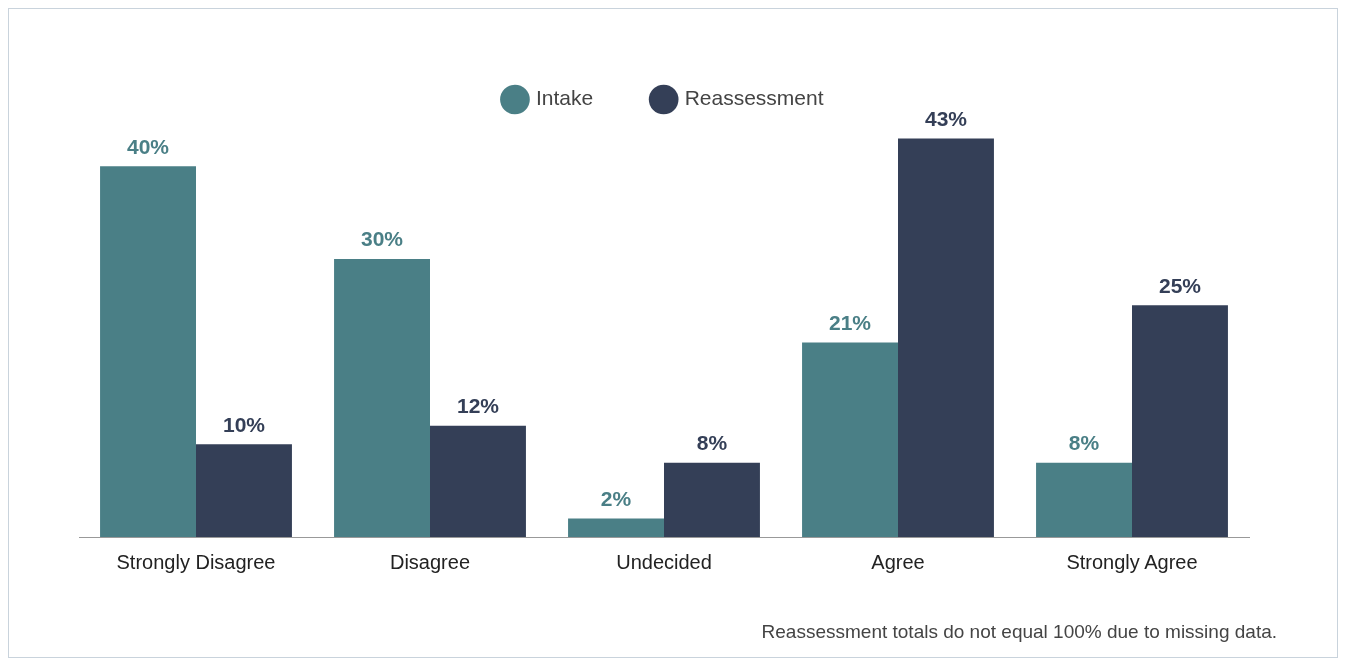 Image resolution: width=1349 pixels, height=664 pixels. What do you see at coordinates (1132, 561) in the screenshot?
I see `x-tick-label: Strongly Agree` at bounding box center [1132, 561].